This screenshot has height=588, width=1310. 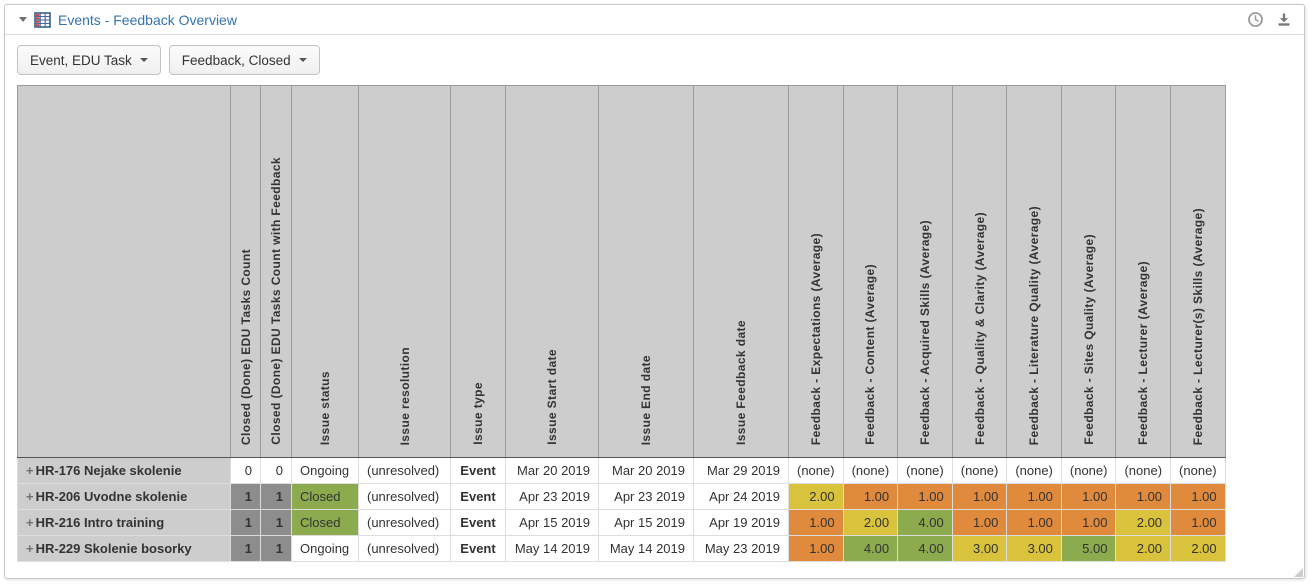 I want to click on column-header-label: Feedback - Quality & Clarity (Average), so click(x=979, y=328).